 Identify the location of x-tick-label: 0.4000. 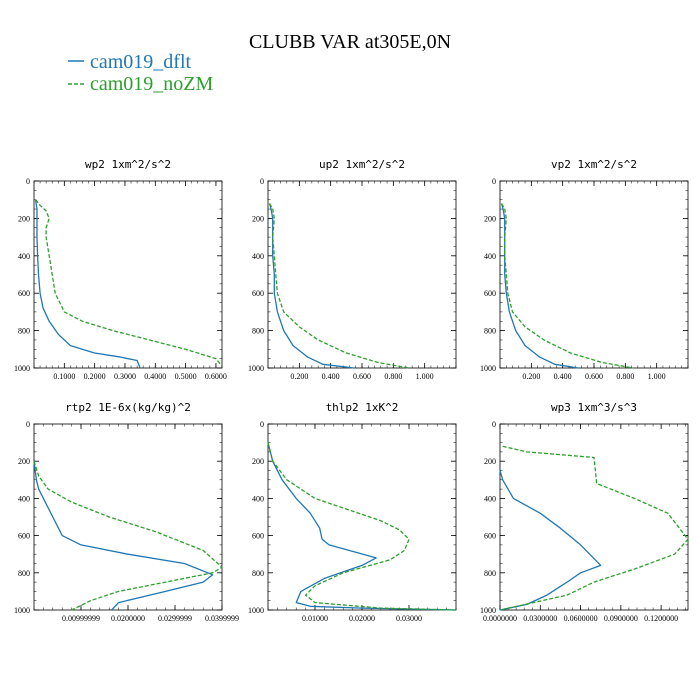
(155, 376).